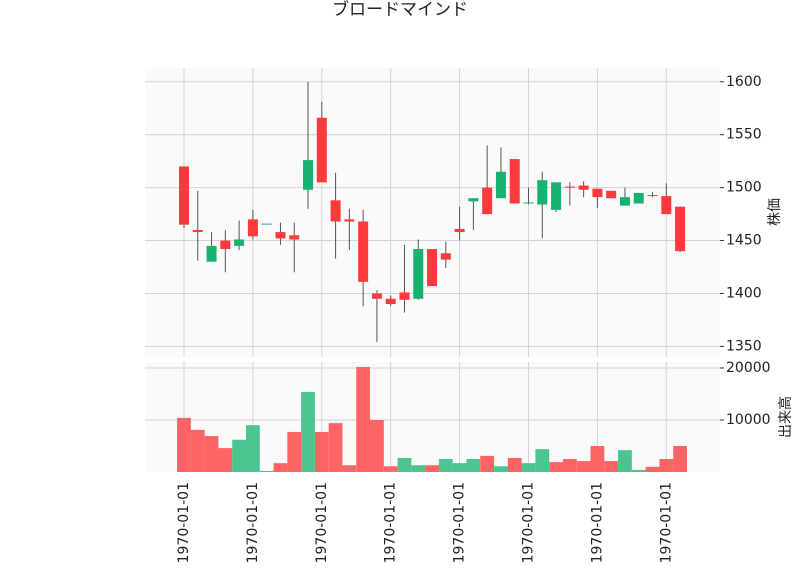  I want to click on y-tick-label: 1550, so click(744, 135).